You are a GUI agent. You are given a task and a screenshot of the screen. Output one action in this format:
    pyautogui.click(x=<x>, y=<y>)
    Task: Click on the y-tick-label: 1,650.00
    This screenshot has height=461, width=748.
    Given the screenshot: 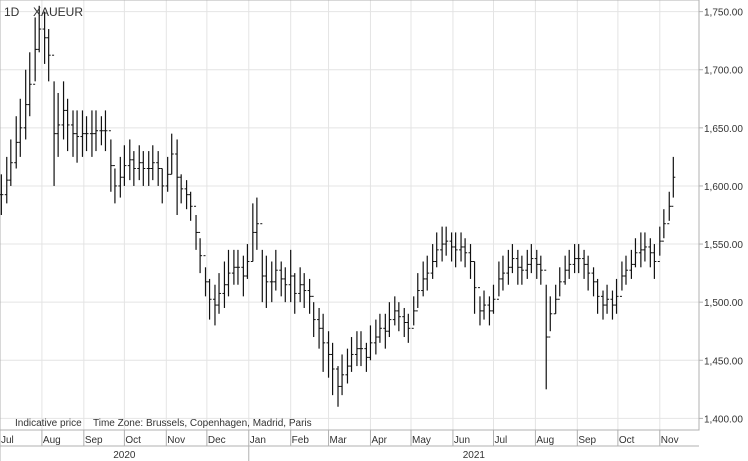 What is the action you would take?
    pyautogui.click(x=723, y=129)
    